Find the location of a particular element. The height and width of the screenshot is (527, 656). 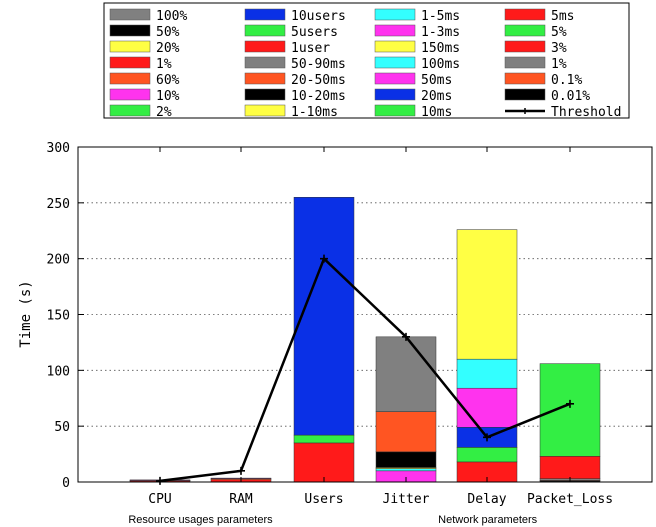

legend-item-60: 60% is located at coordinates (144, 80).